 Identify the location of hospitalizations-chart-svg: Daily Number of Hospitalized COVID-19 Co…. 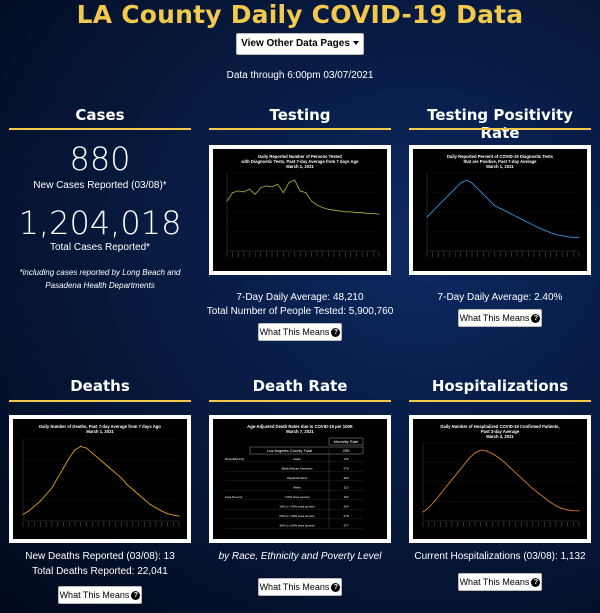
(501, 475).